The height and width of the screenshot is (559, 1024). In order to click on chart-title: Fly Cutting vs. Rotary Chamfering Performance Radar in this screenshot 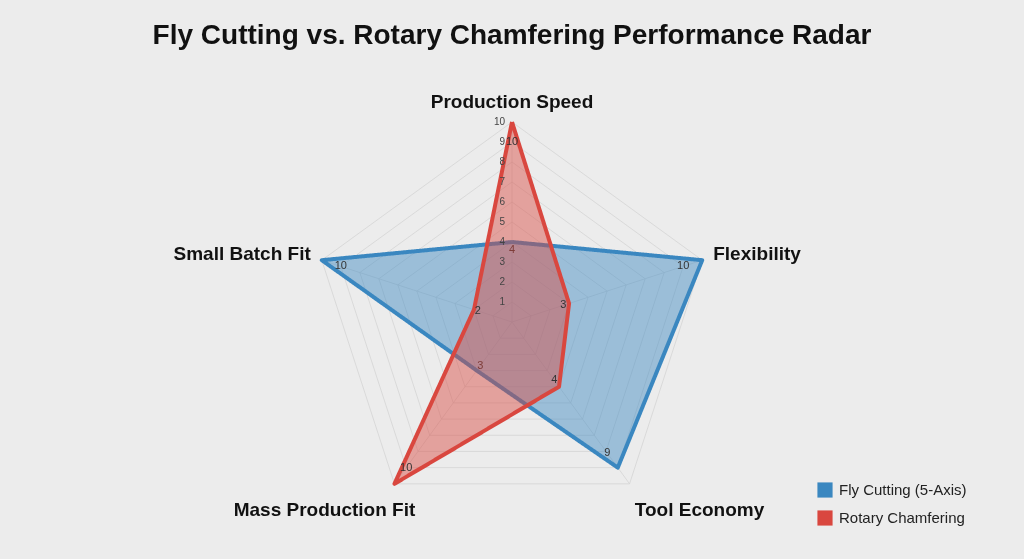, I will do `click(512, 34)`.